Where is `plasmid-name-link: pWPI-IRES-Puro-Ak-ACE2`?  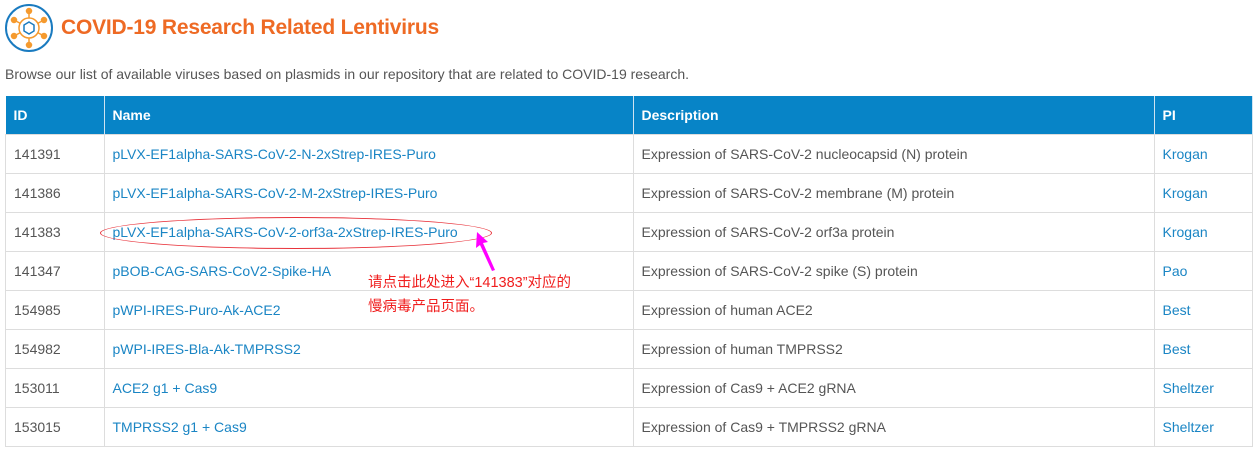
plasmid-name-link: pWPI-IRES-Puro-Ak-ACE2 is located at coordinates (196, 310).